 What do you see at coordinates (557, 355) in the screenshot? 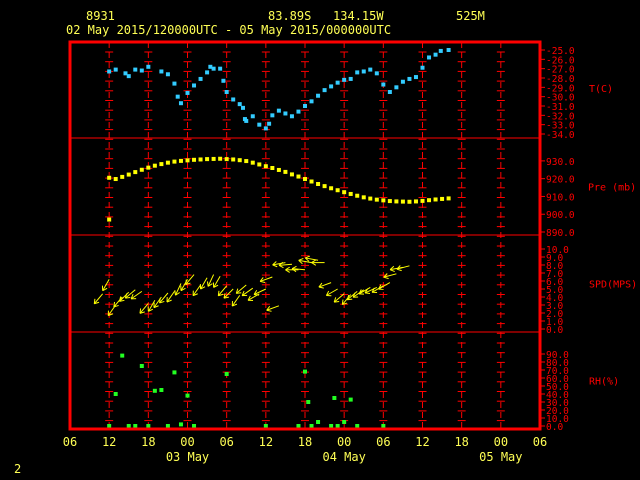
I see `y-tick-label: 90.0` at bounding box center [557, 355].